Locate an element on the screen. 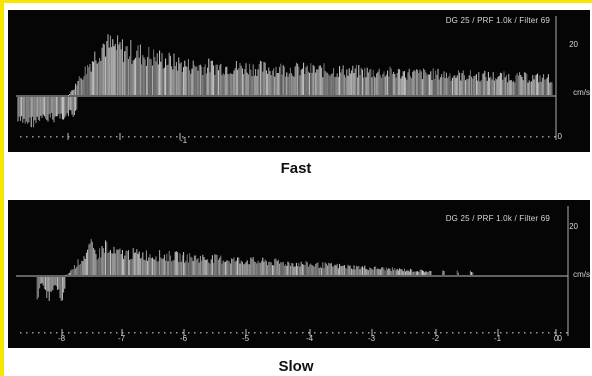 The width and height of the screenshot is (592, 376). scale-unit-slow: cm/s is located at coordinates (581, 274).